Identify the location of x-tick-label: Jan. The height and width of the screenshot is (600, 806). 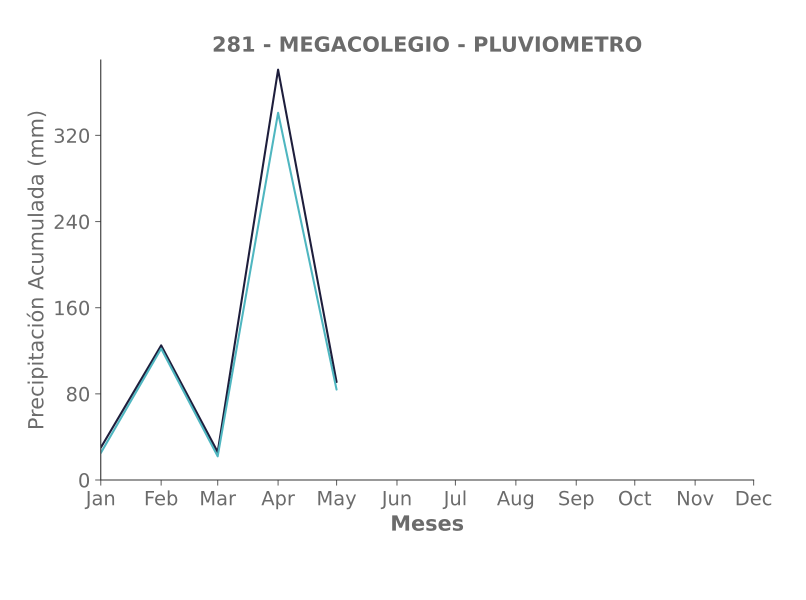
(99, 500).